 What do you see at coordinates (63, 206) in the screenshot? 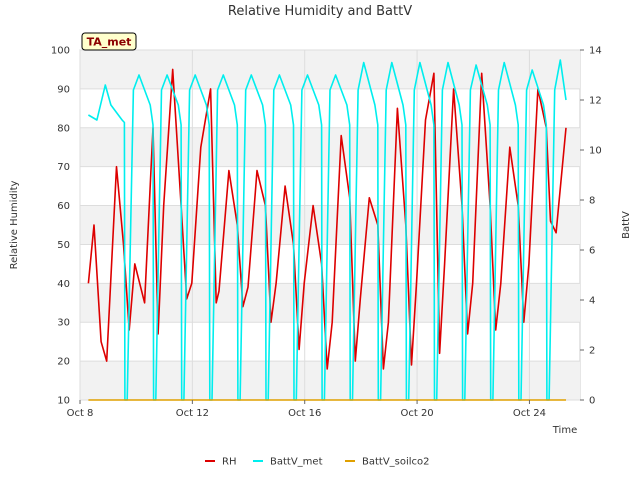
I see `y-tick-label: 60` at bounding box center [63, 206].